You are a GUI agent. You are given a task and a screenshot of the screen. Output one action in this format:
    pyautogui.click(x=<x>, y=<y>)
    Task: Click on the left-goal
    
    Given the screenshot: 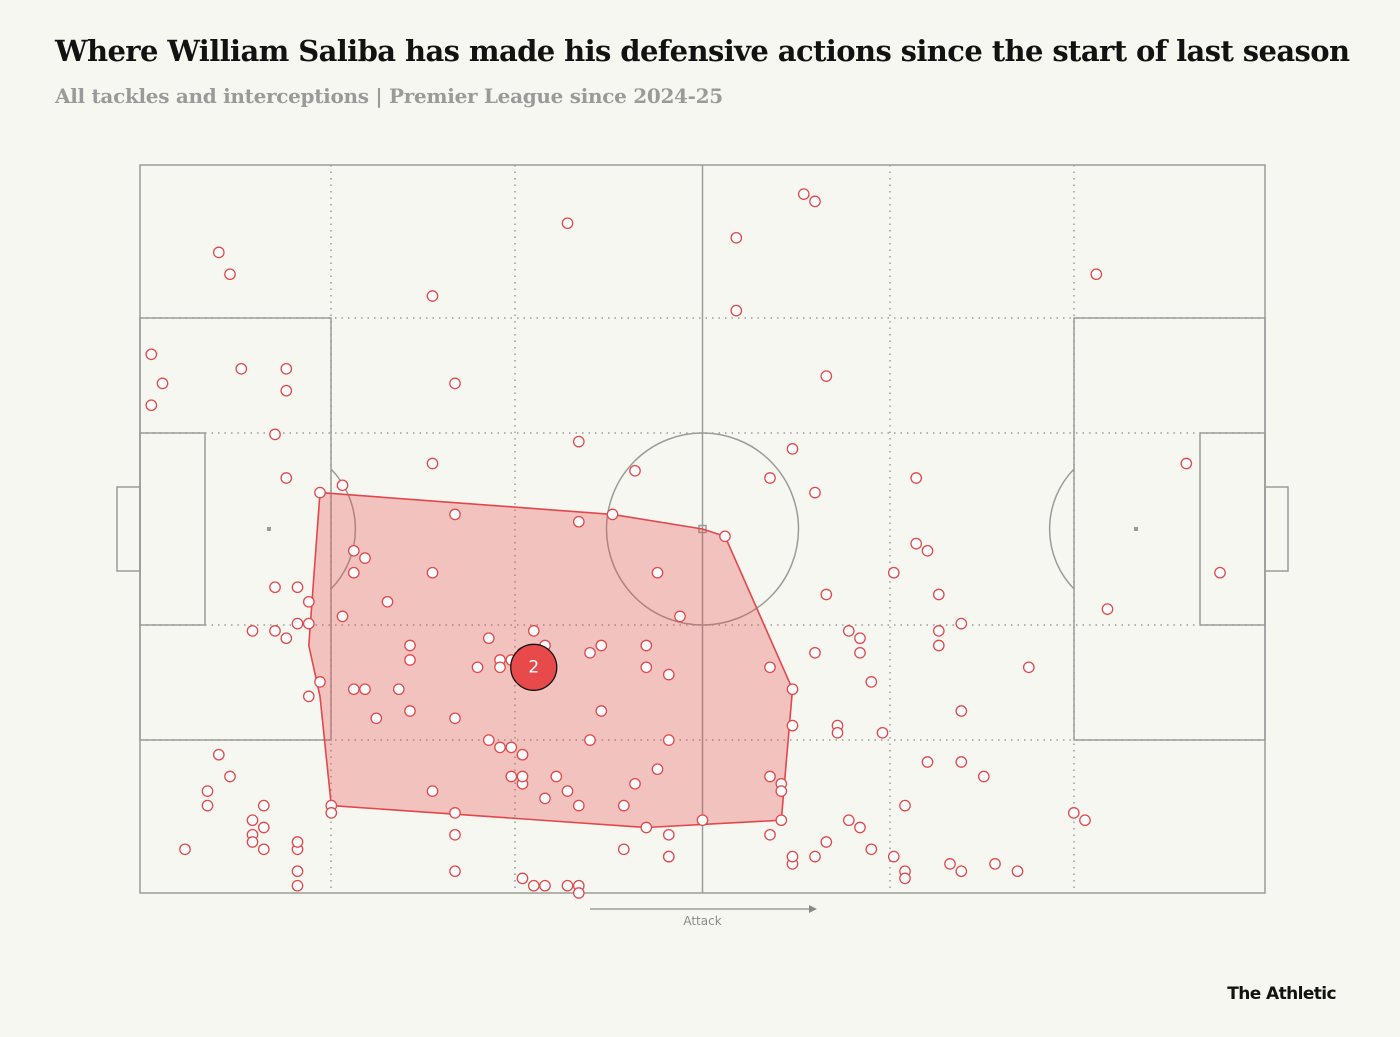 What is the action you would take?
    pyautogui.click(x=128, y=529)
    